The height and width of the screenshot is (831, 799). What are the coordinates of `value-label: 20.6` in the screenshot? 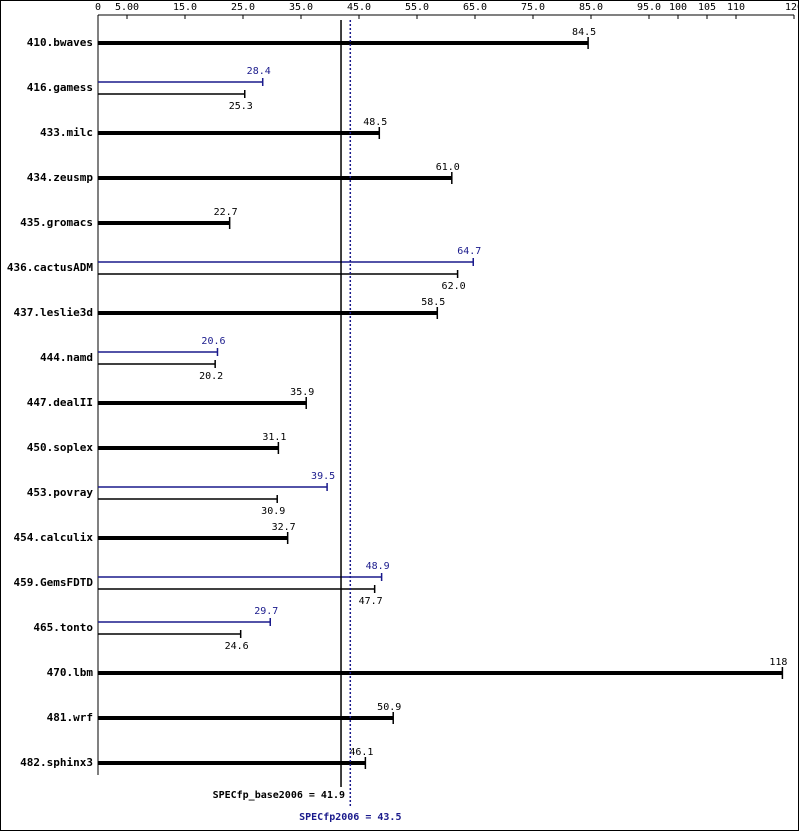 It's located at (213, 341).